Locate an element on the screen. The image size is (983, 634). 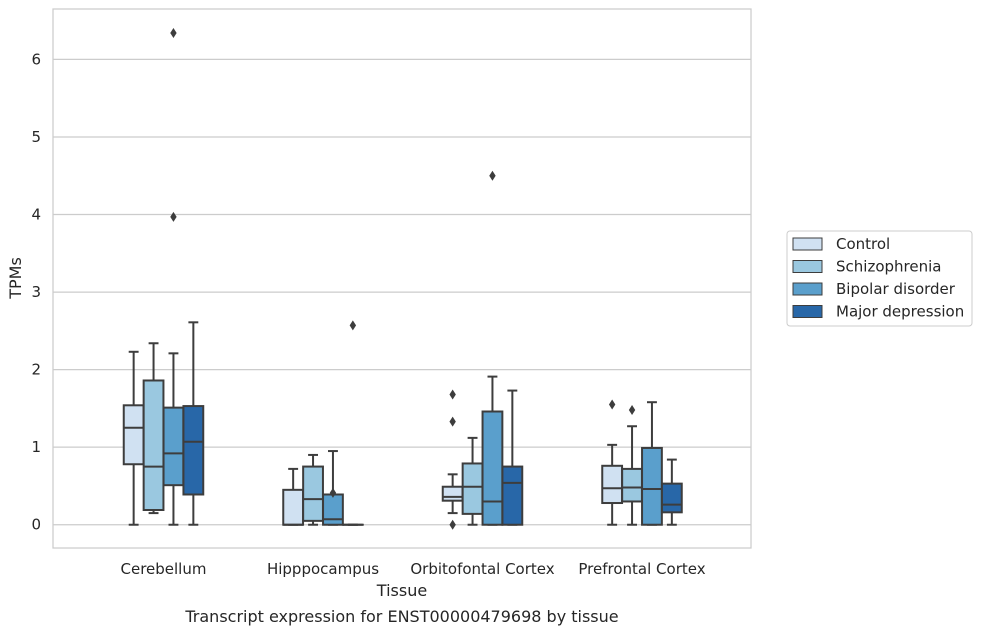
legend-frame is located at coordinates (879, 278).